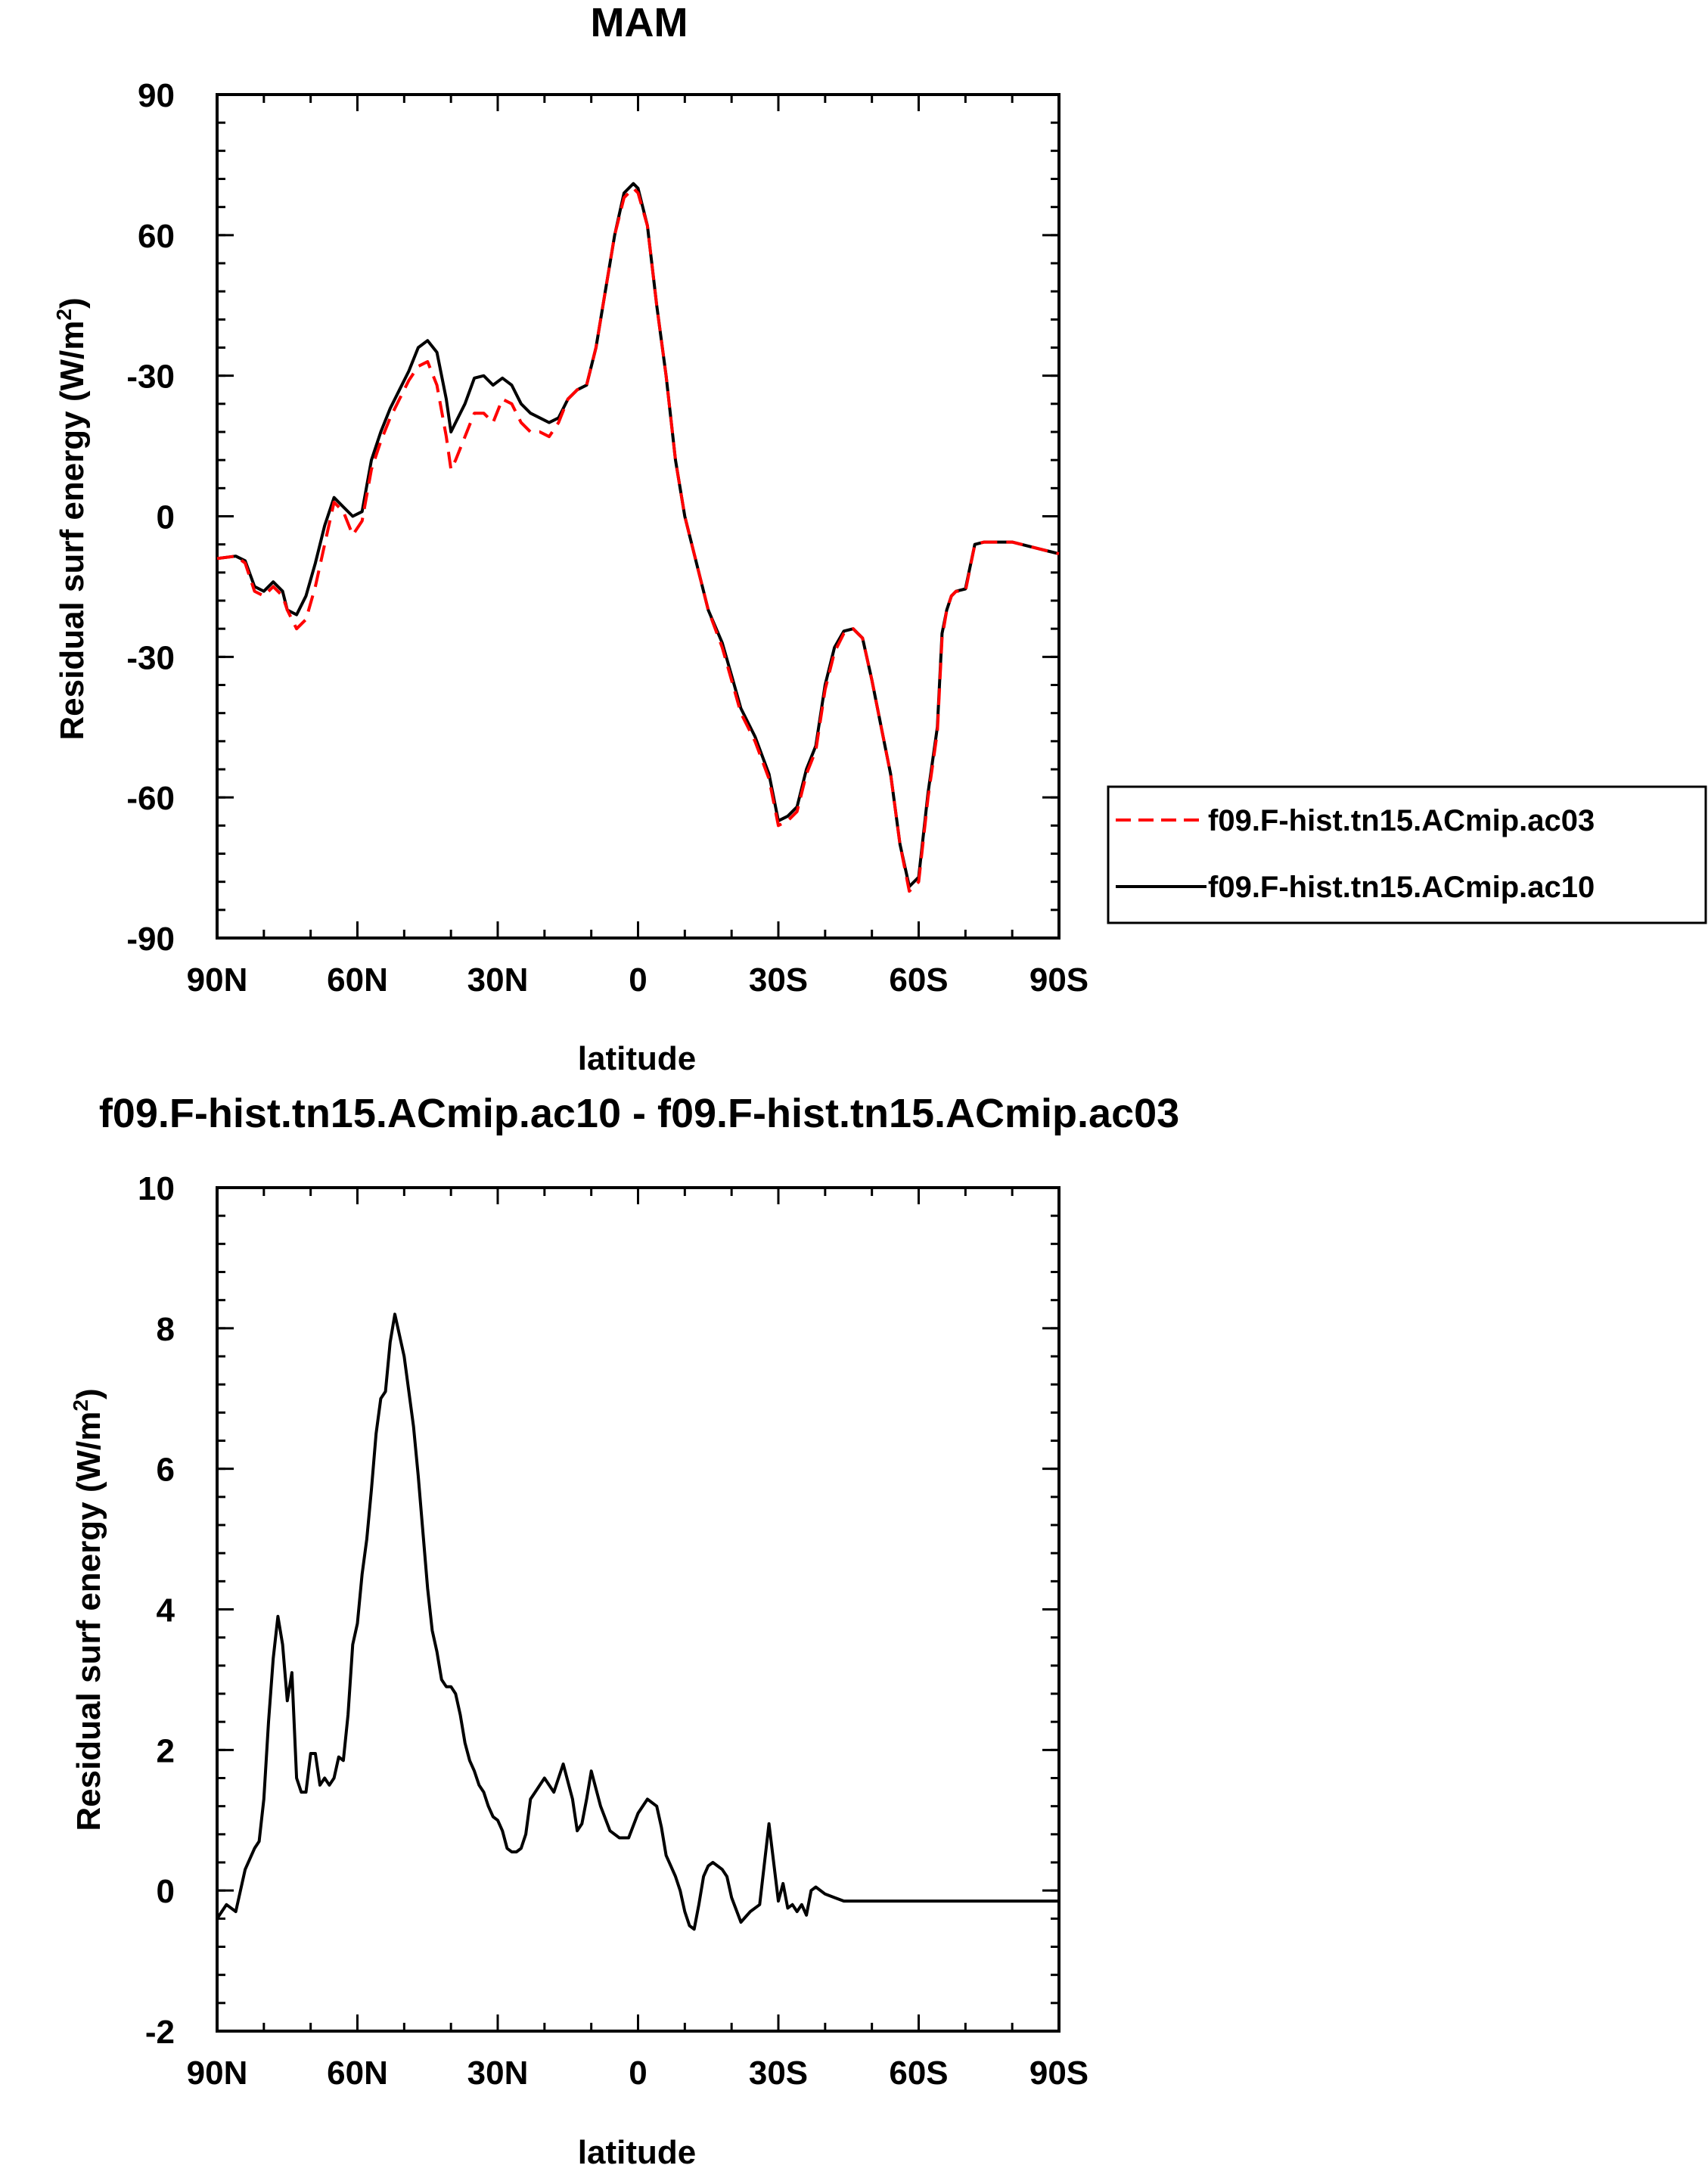  What do you see at coordinates (166, 1329) in the screenshot?
I see `y-tick-label: 8` at bounding box center [166, 1329].